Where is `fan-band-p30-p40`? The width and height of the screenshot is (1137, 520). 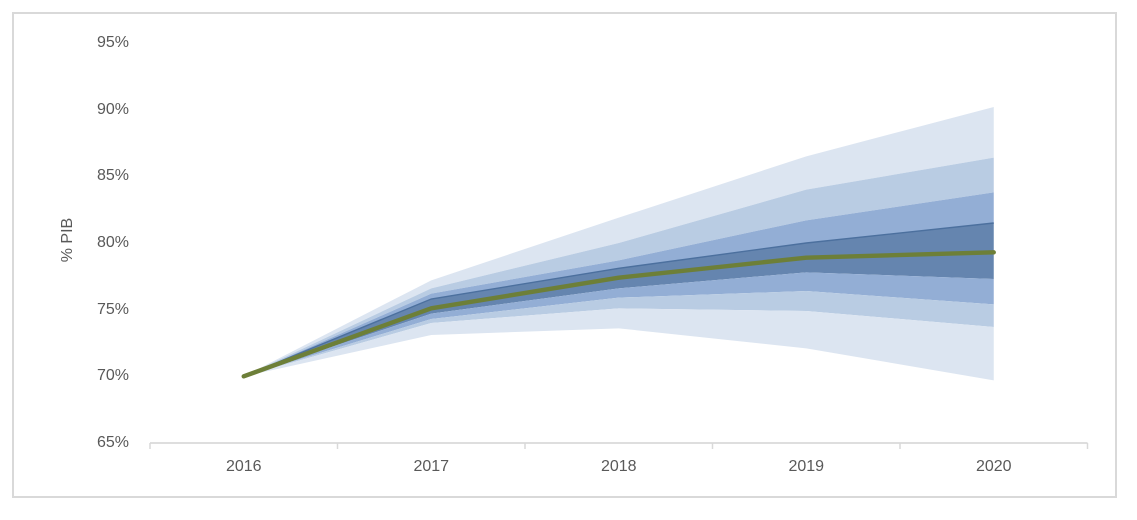 fan-band-p30-p40 is located at coordinates (618, 324).